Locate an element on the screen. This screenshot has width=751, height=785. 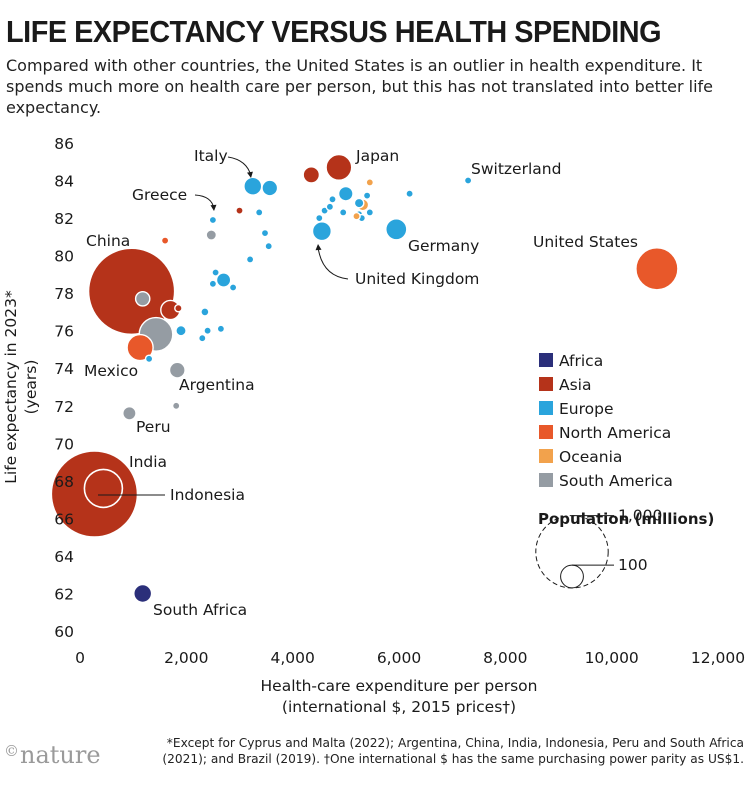
y-tick-label: 76 is located at coordinates (64, 332).